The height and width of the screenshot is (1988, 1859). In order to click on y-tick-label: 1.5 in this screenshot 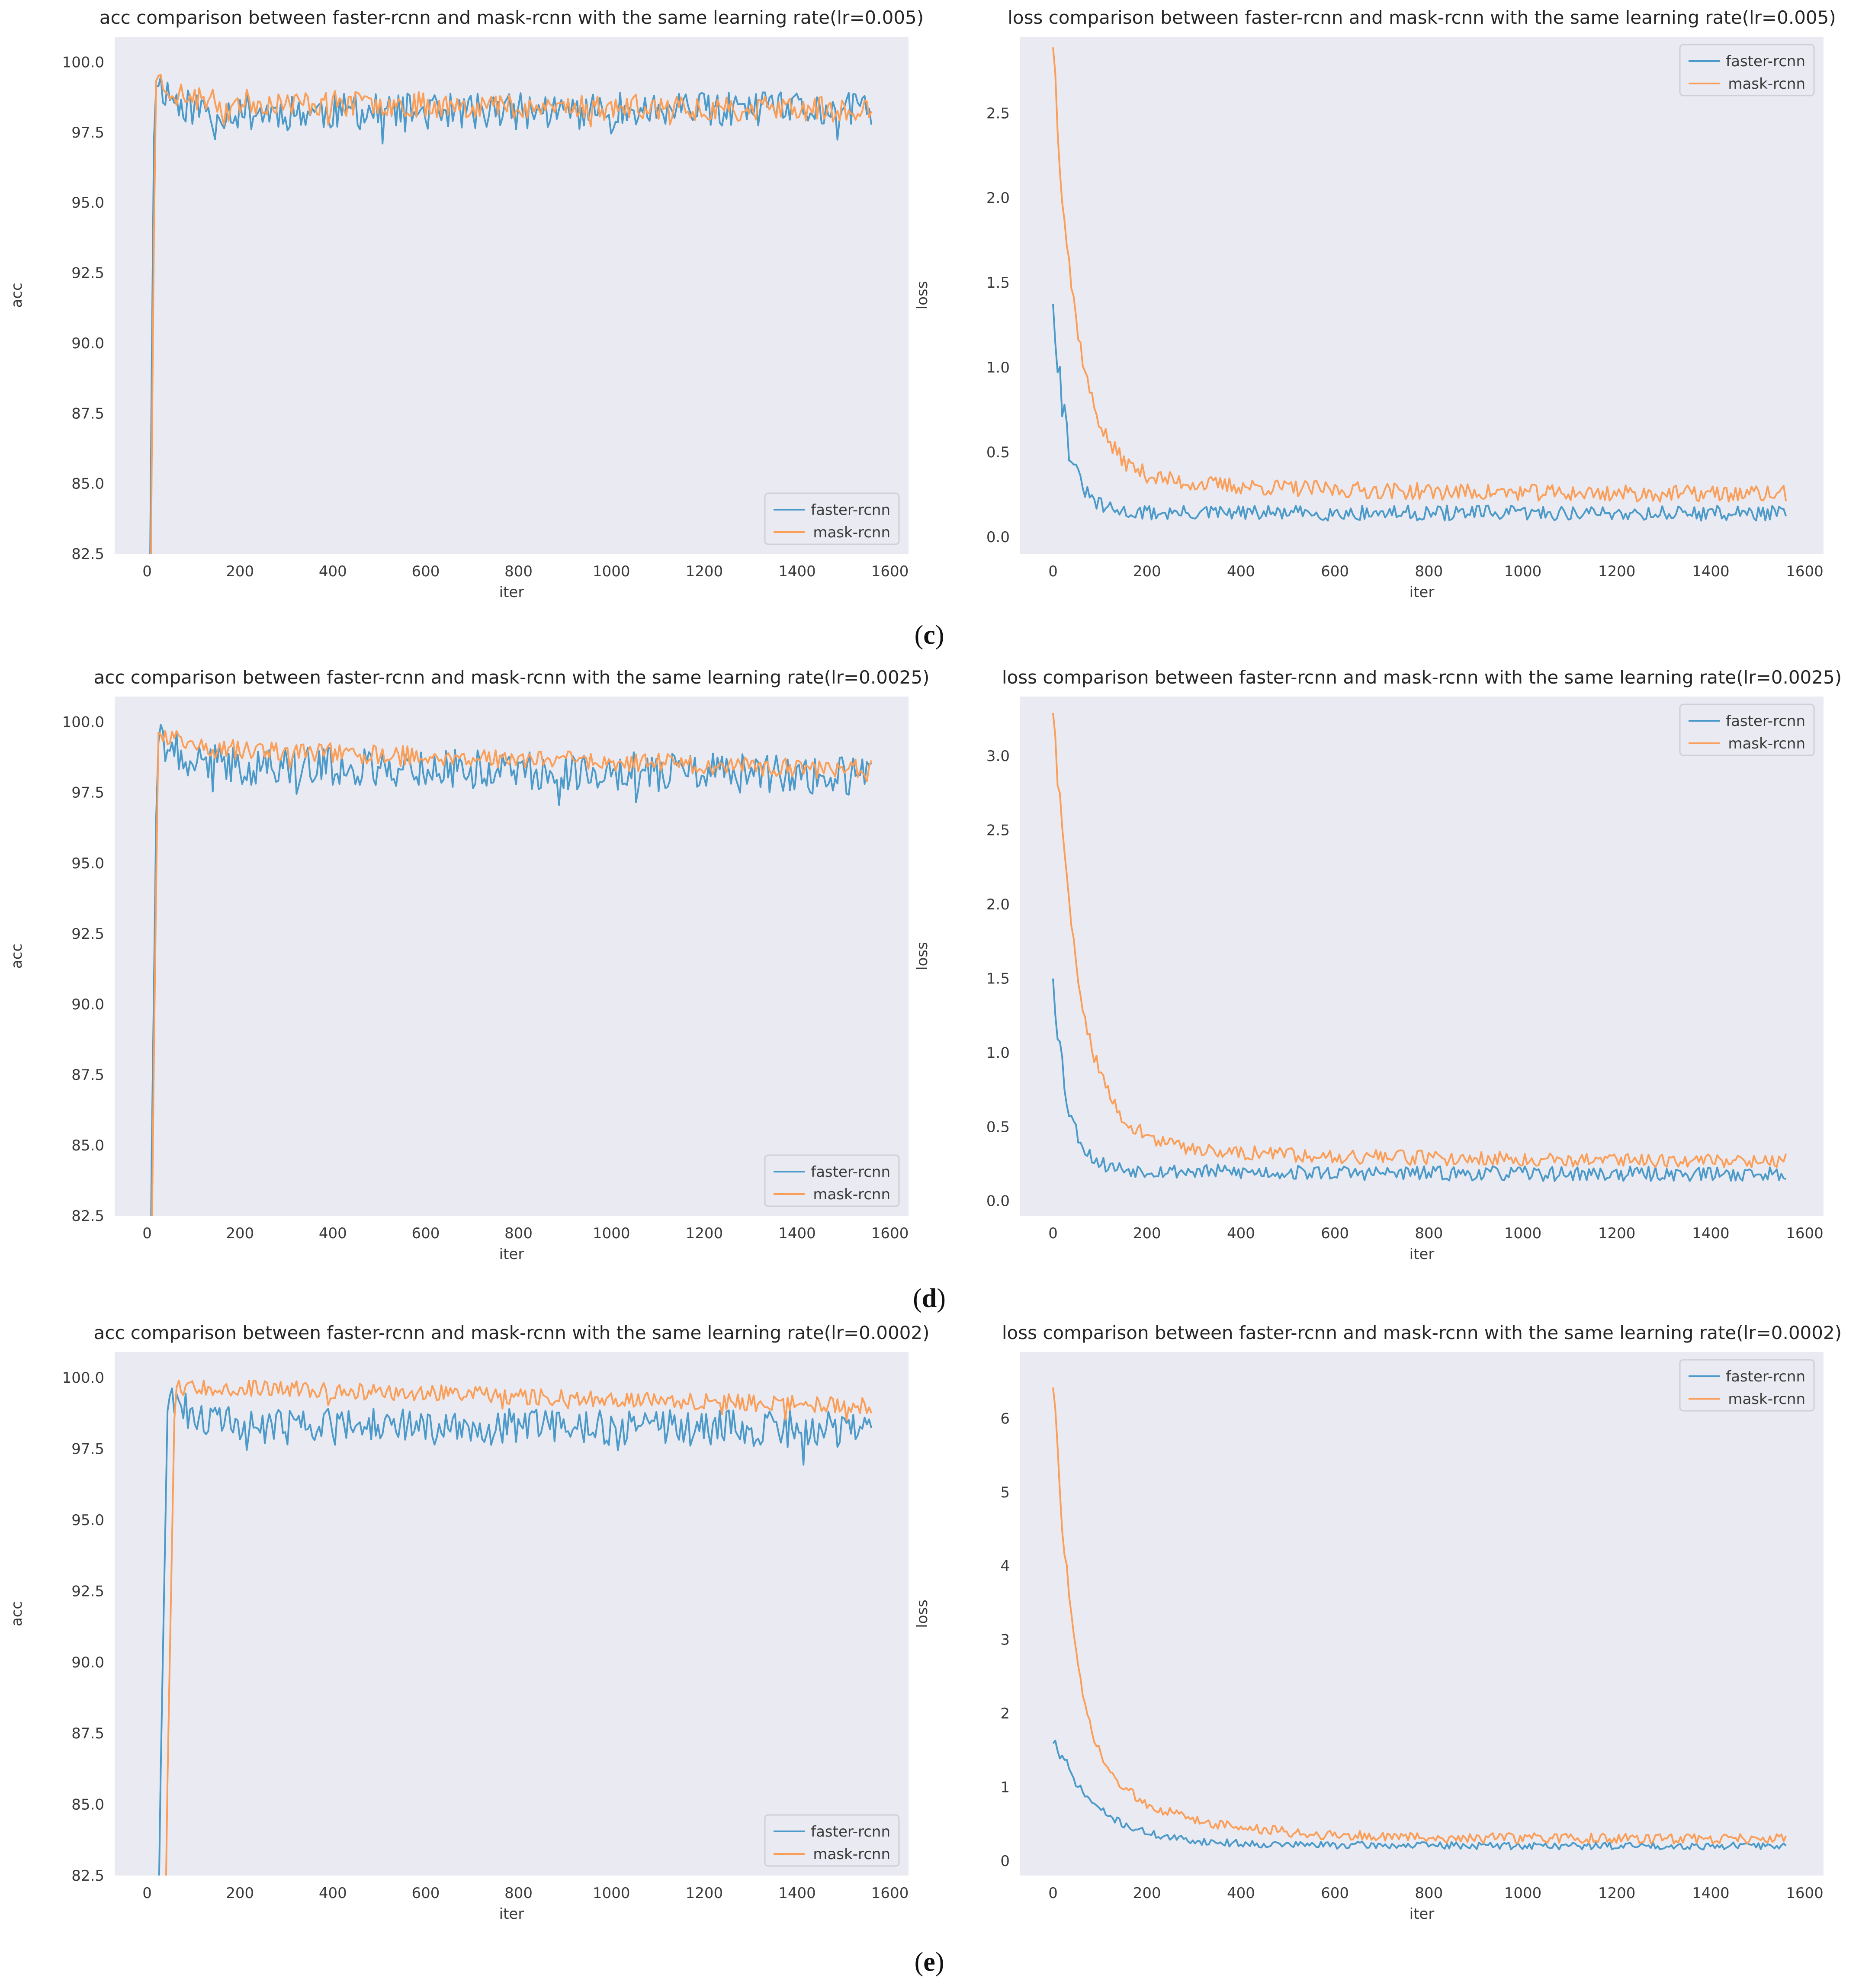, I will do `click(998, 978)`.